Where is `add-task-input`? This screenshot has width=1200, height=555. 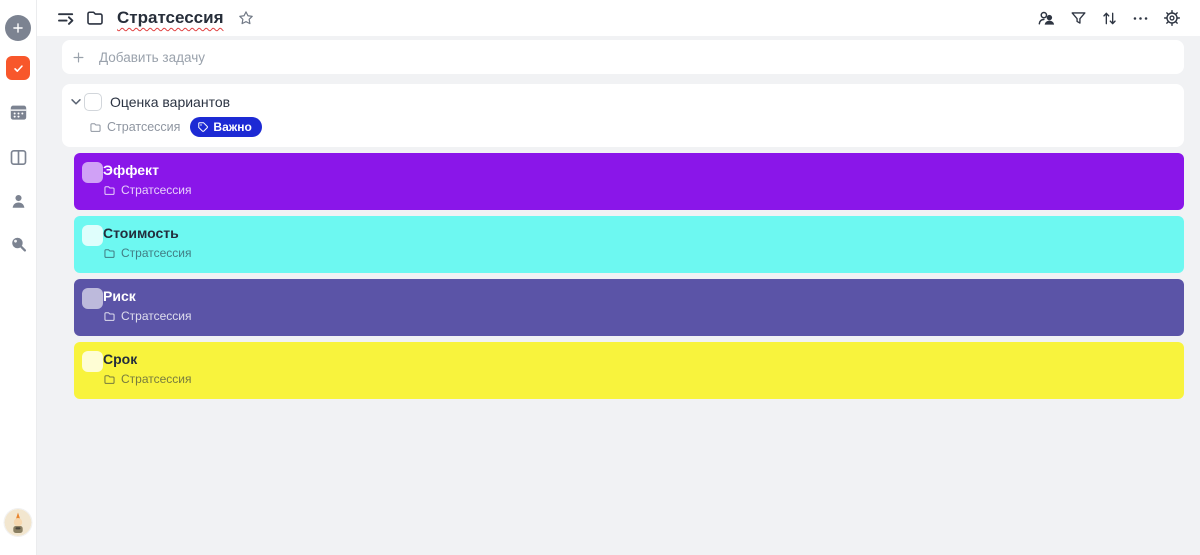 add-task-input is located at coordinates (635, 57).